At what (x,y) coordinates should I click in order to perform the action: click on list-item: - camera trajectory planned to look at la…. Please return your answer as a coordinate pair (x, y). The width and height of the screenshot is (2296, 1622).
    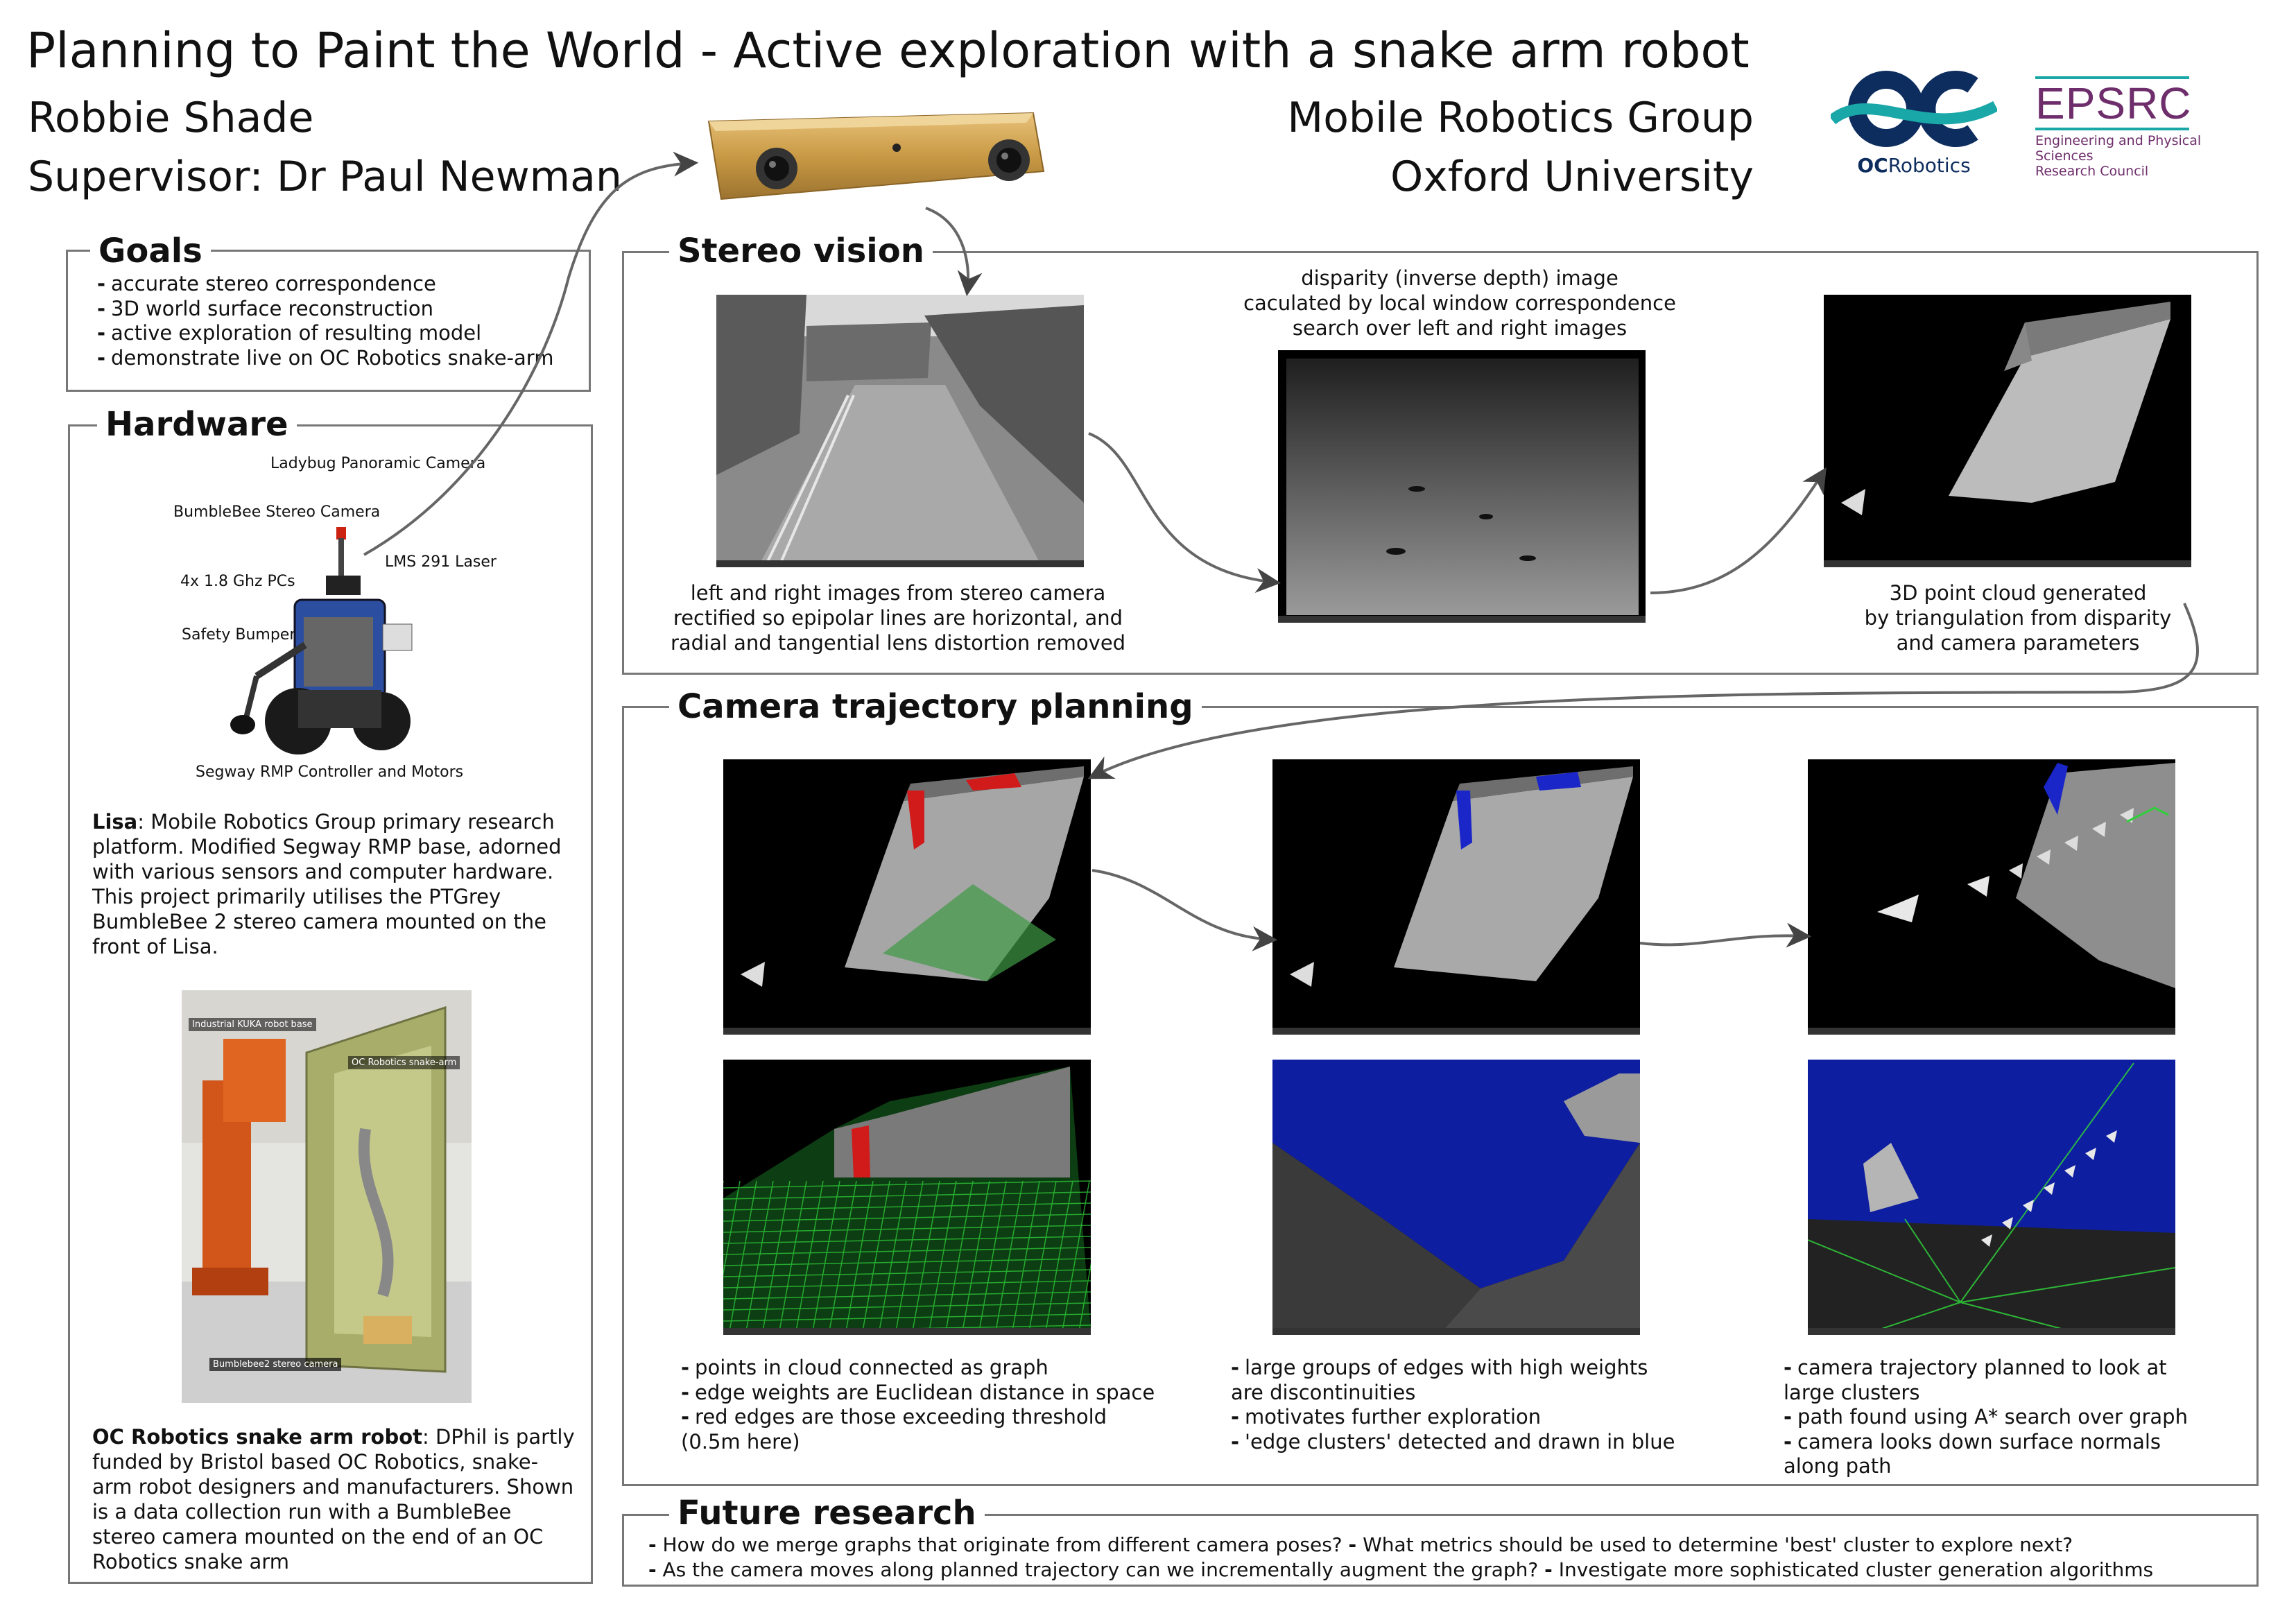
    Looking at the image, I should click on (1975, 1380).